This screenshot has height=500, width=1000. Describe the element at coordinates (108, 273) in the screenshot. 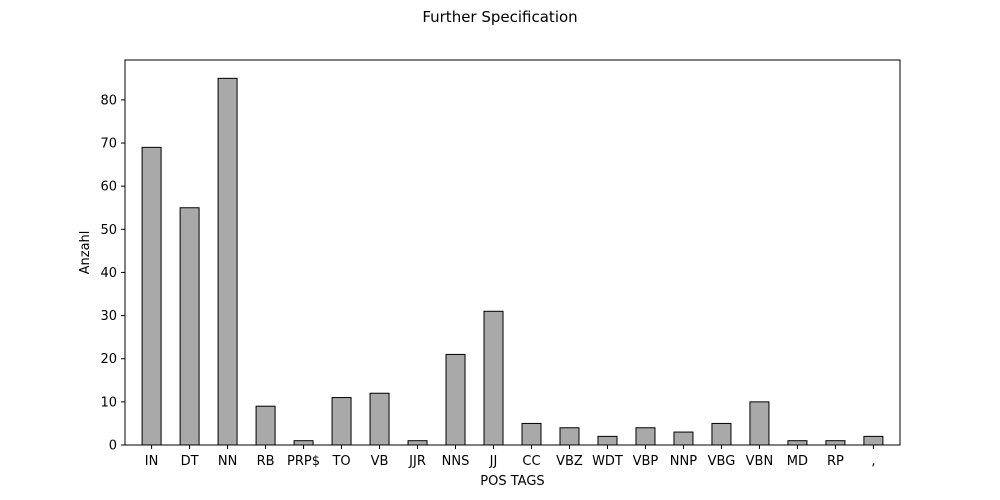

I see `y-tick-label: 40` at that location.